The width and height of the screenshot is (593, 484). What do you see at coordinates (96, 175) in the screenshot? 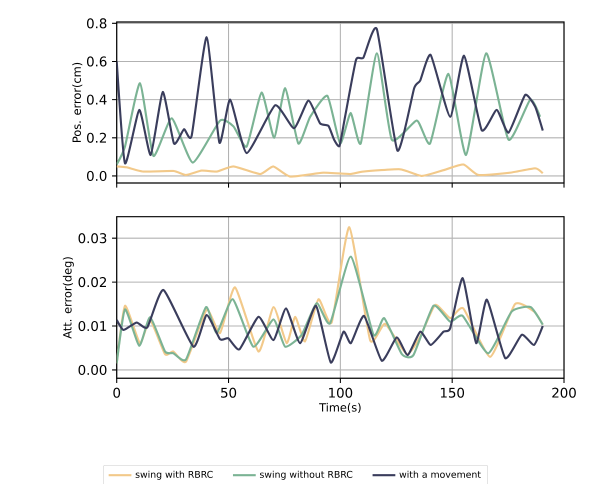
I see `y-tick-label: 0.0` at bounding box center [96, 175].